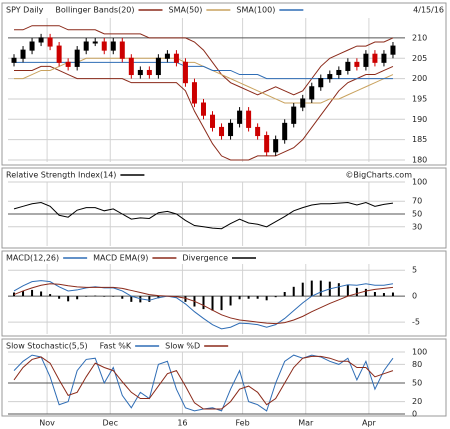 This screenshot has height=429, width=450. I want to click on legend-label: SMA(50), so click(186, 10).